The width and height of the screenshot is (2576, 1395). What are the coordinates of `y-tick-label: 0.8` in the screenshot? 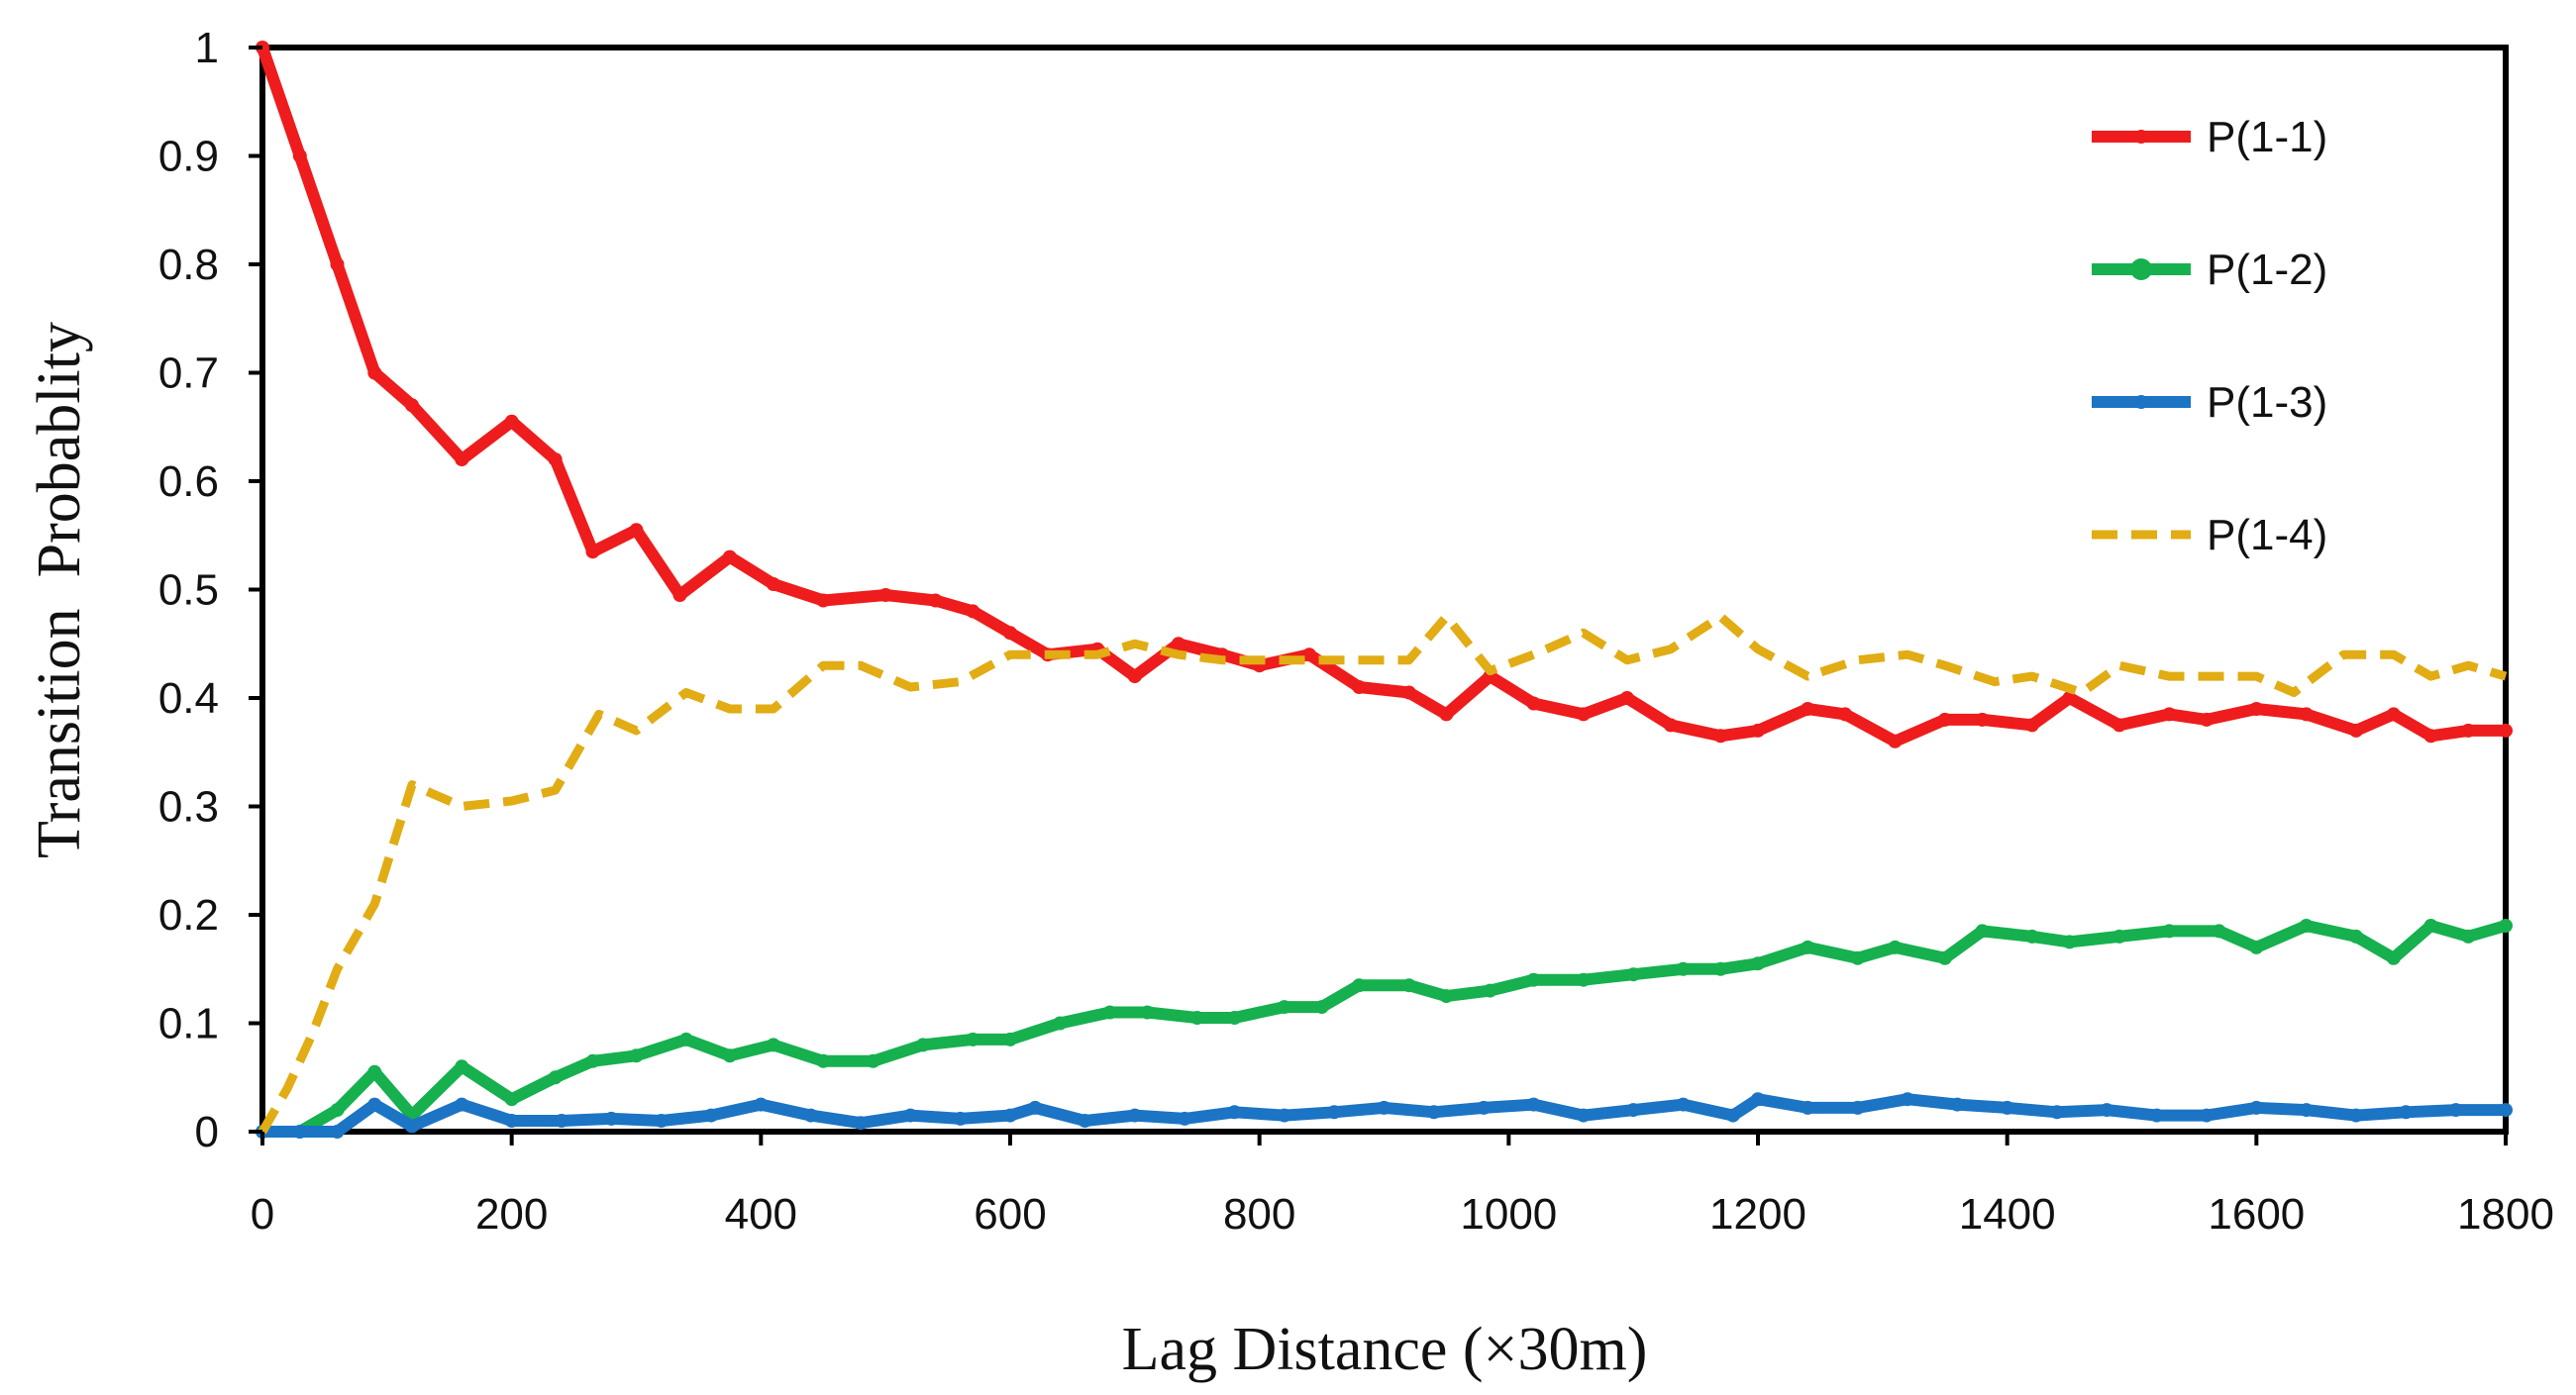 It's located at (188, 265).